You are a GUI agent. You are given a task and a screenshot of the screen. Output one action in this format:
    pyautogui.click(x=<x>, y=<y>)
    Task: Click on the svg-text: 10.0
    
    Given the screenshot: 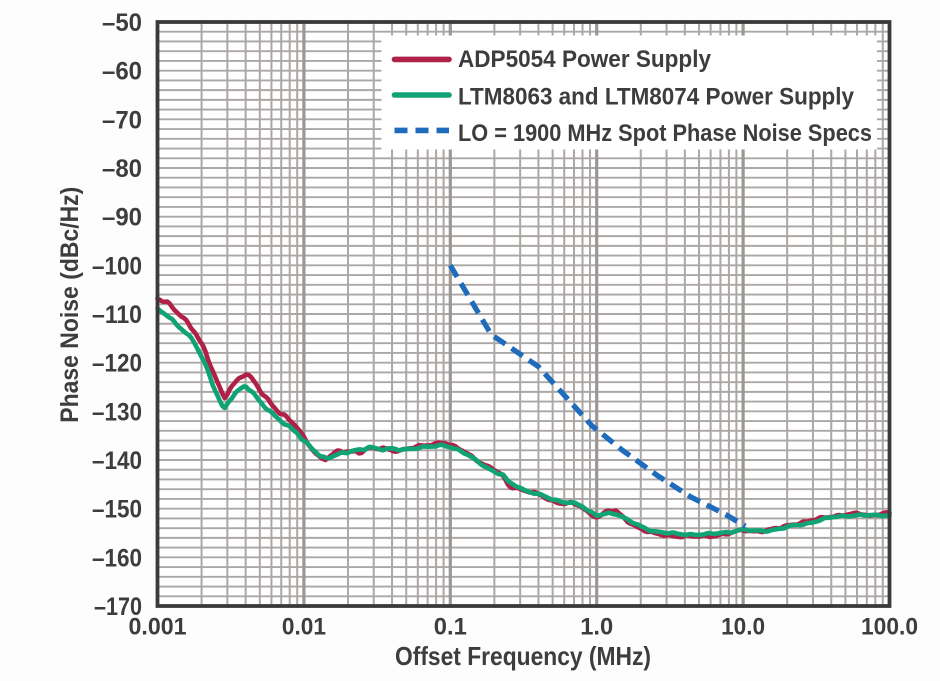 What is the action you would take?
    pyautogui.click(x=743, y=627)
    